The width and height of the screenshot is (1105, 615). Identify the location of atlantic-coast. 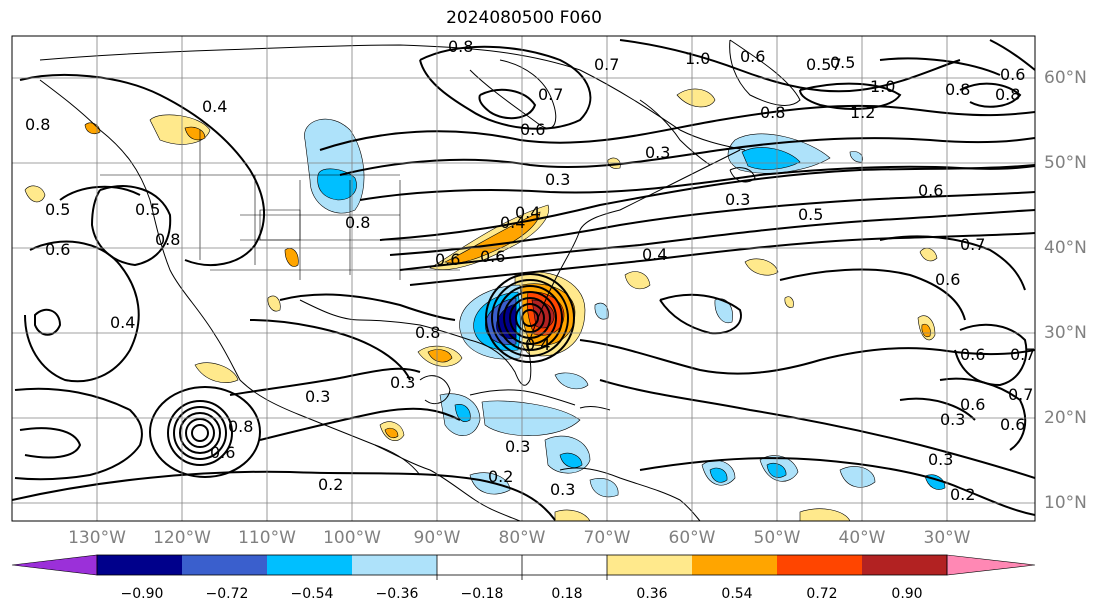
(634, 247).